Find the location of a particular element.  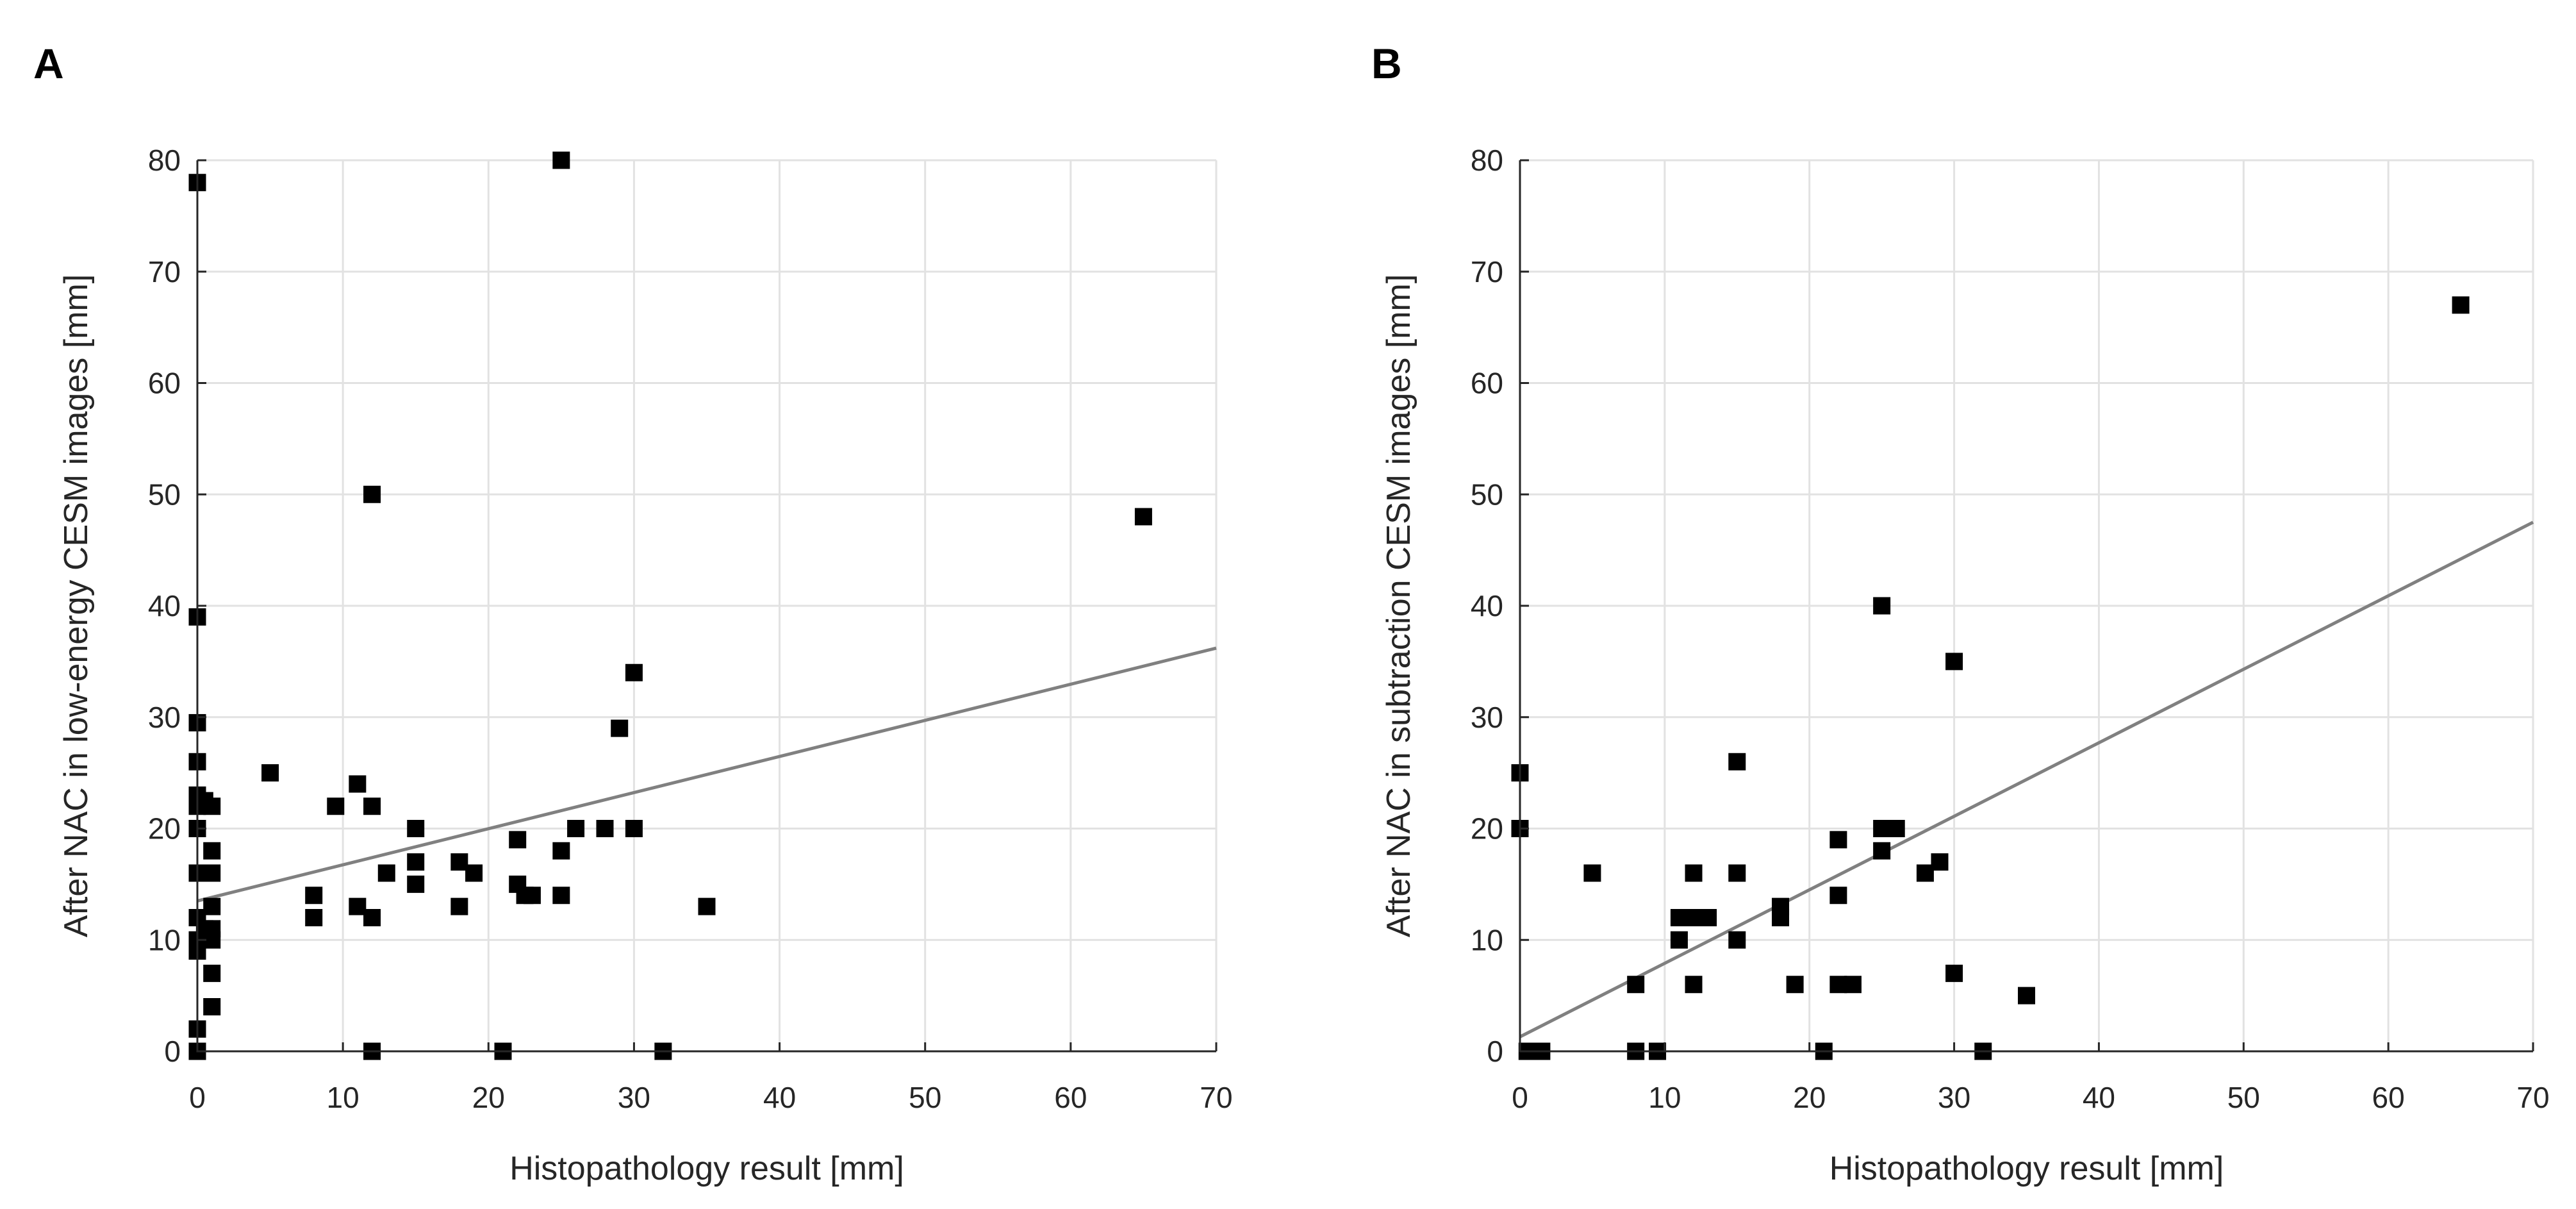

y-axis-label-a: After NAC in low-energy CESM images [mm] is located at coordinates (76, 606).